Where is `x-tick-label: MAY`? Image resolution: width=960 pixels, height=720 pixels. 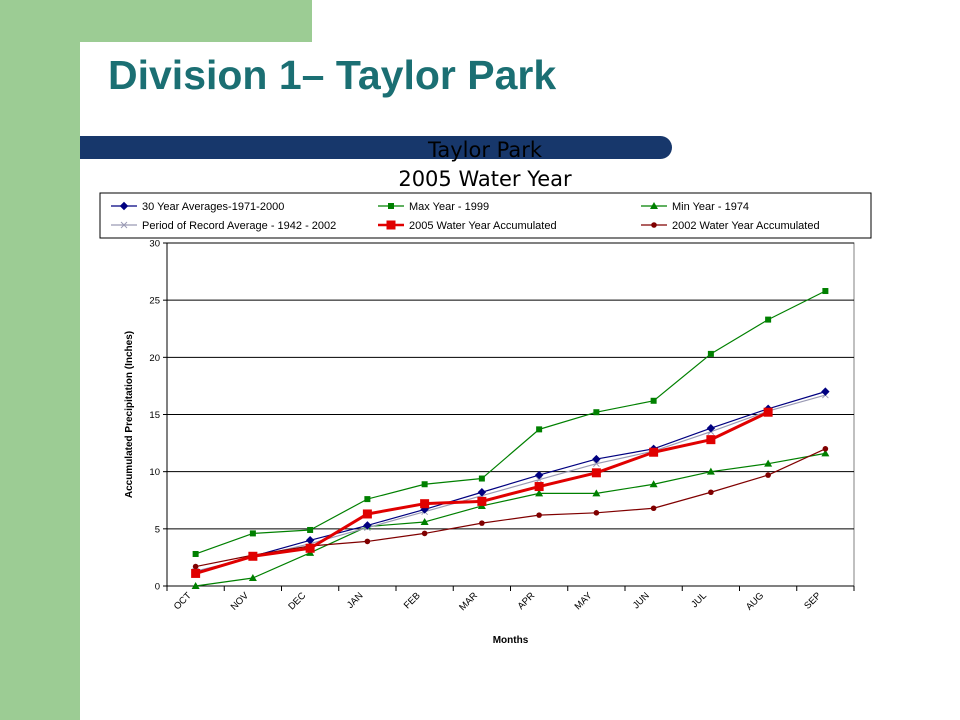
x-tick-label: MAY is located at coordinates (584, 601).